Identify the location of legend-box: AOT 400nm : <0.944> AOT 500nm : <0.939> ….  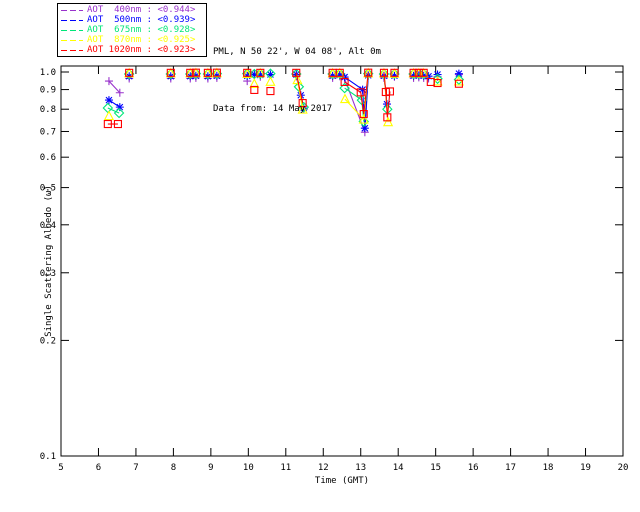
(132, 30).